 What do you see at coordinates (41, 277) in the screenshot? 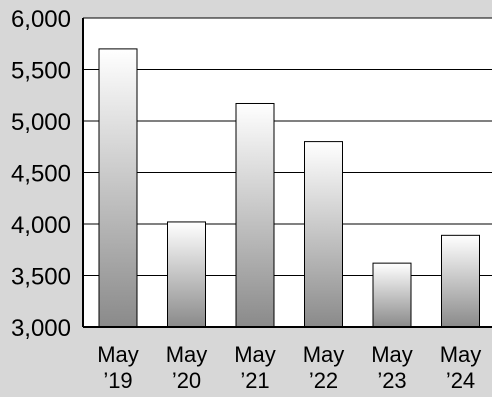
I see `y-tick-label: 3,500` at bounding box center [41, 277].